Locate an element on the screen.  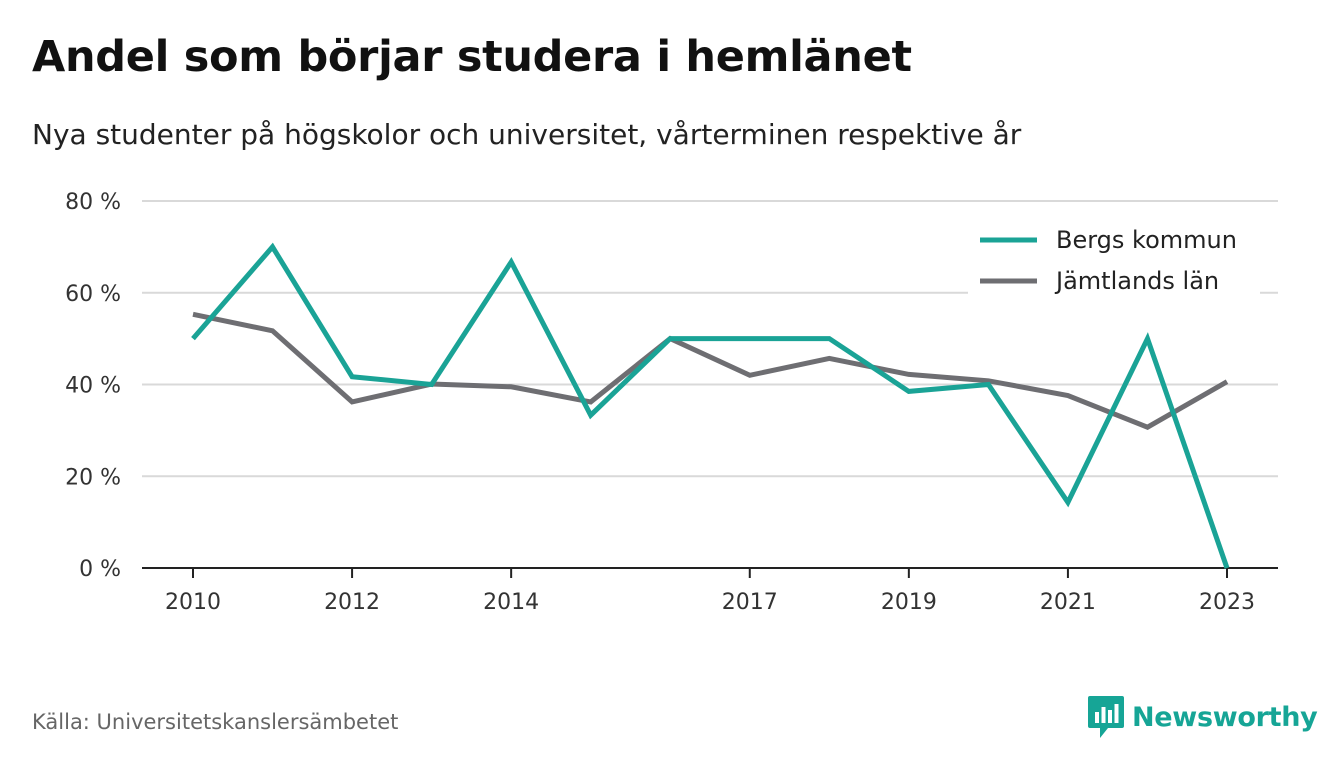
brand-logo: Newsworthy is located at coordinates (1203, 717).